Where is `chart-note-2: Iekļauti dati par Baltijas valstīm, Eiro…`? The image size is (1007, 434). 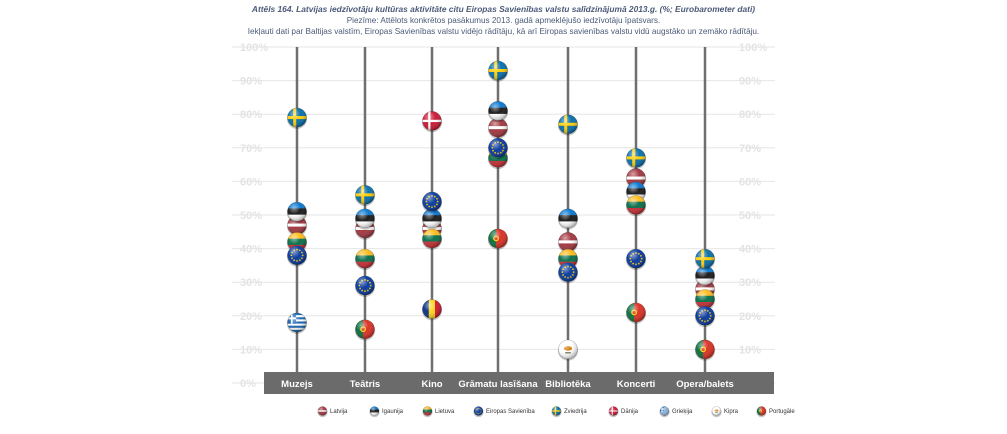
chart-note-2: Iekļauti dati par Baltijas valstīm, Eiro… is located at coordinates (503, 31).